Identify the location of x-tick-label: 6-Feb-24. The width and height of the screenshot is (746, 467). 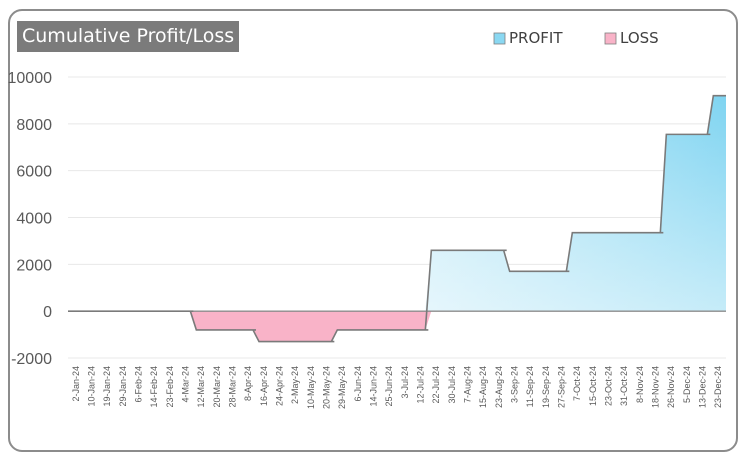
(139, 384).